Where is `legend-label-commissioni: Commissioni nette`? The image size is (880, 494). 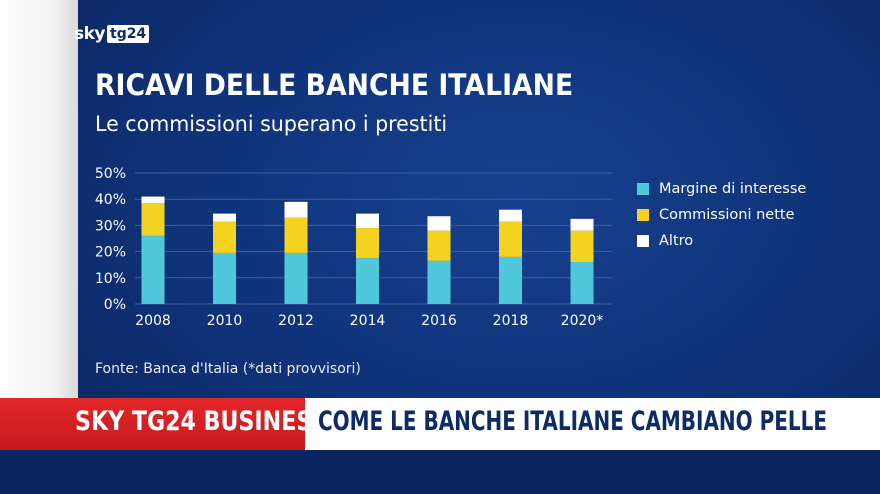
legend-label-commissioni: Commissioni nette is located at coordinates (727, 215).